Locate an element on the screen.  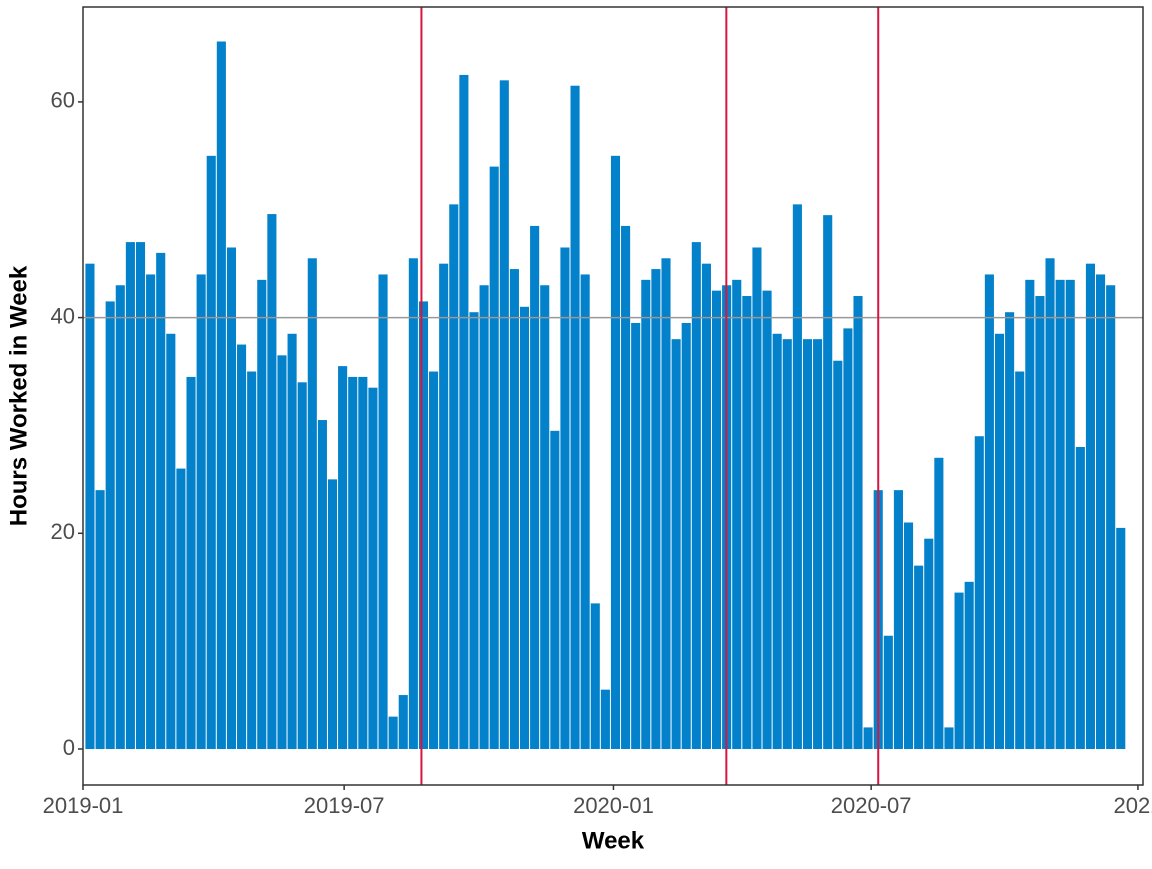
x-tick-label: 2020-07 is located at coordinates (871, 805).